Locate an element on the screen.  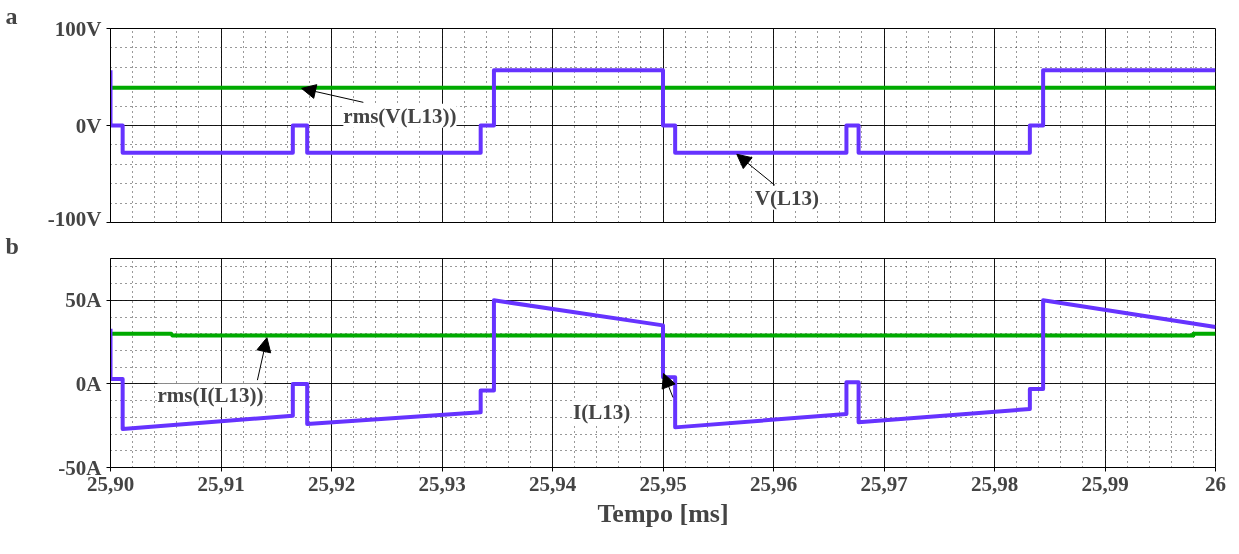
y-tick-label: 50A is located at coordinates (84, 300).